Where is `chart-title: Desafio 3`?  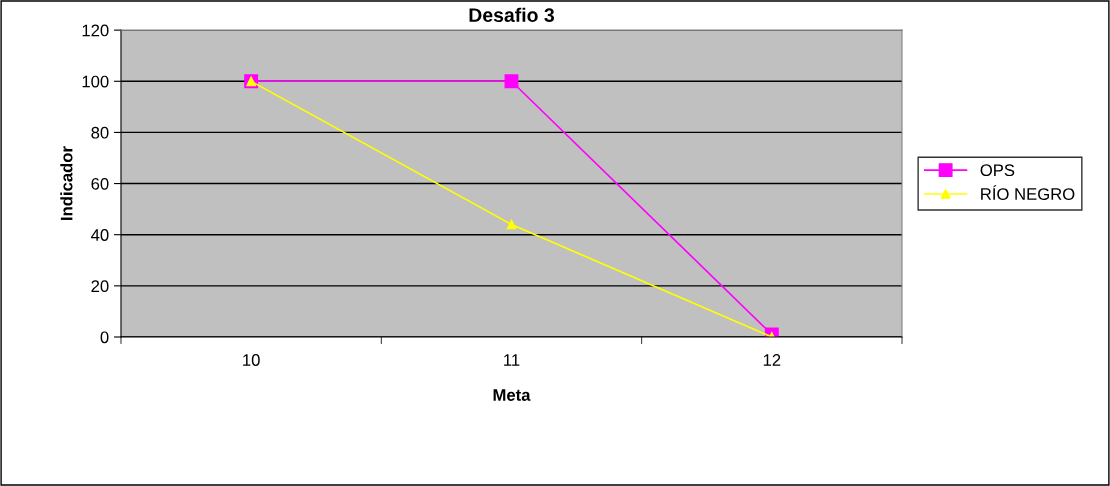 chart-title: Desafio 3 is located at coordinates (512, 15).